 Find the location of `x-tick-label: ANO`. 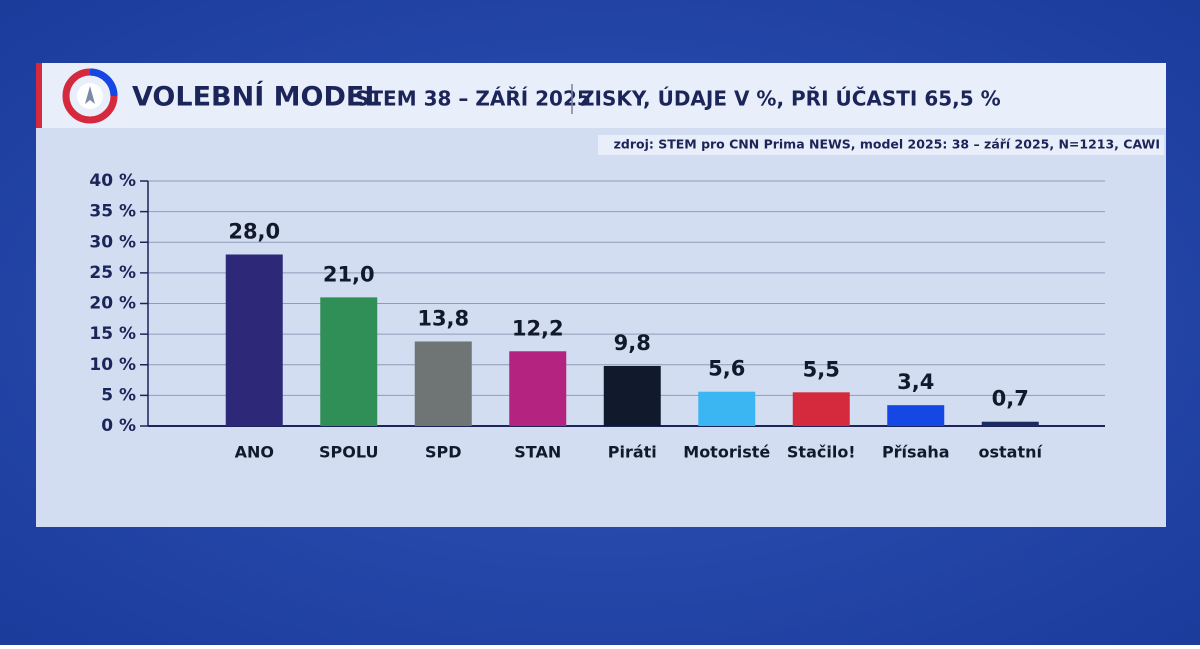

x-tick-label: ANO is located at coordinates (254, 452).